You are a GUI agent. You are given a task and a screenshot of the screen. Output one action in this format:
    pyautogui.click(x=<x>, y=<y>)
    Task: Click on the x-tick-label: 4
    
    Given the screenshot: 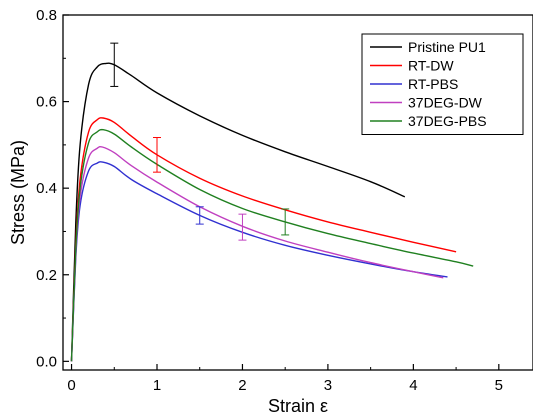 What is the action you would take?
    pyautogui.click(x=413, y=385)
    